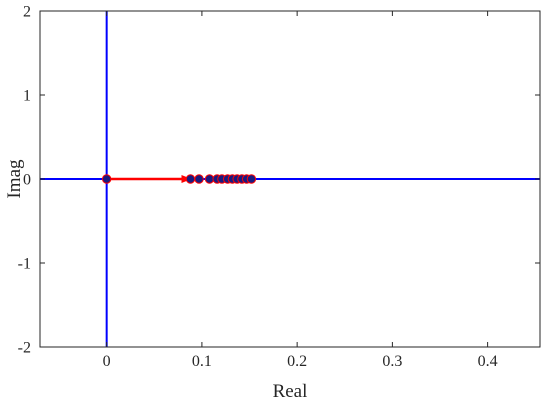 The height and width of the screenshot is (404, 550). I want to click on x-tick-label: 0, so click(107, 361).